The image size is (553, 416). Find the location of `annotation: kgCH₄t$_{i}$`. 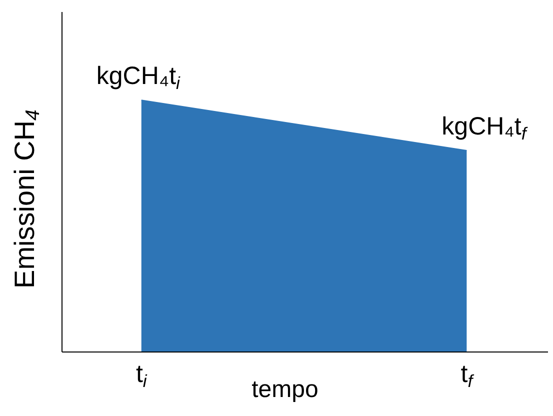

annotation: kgCH₄t$_{i}$ is located at coordinates (139, 77).